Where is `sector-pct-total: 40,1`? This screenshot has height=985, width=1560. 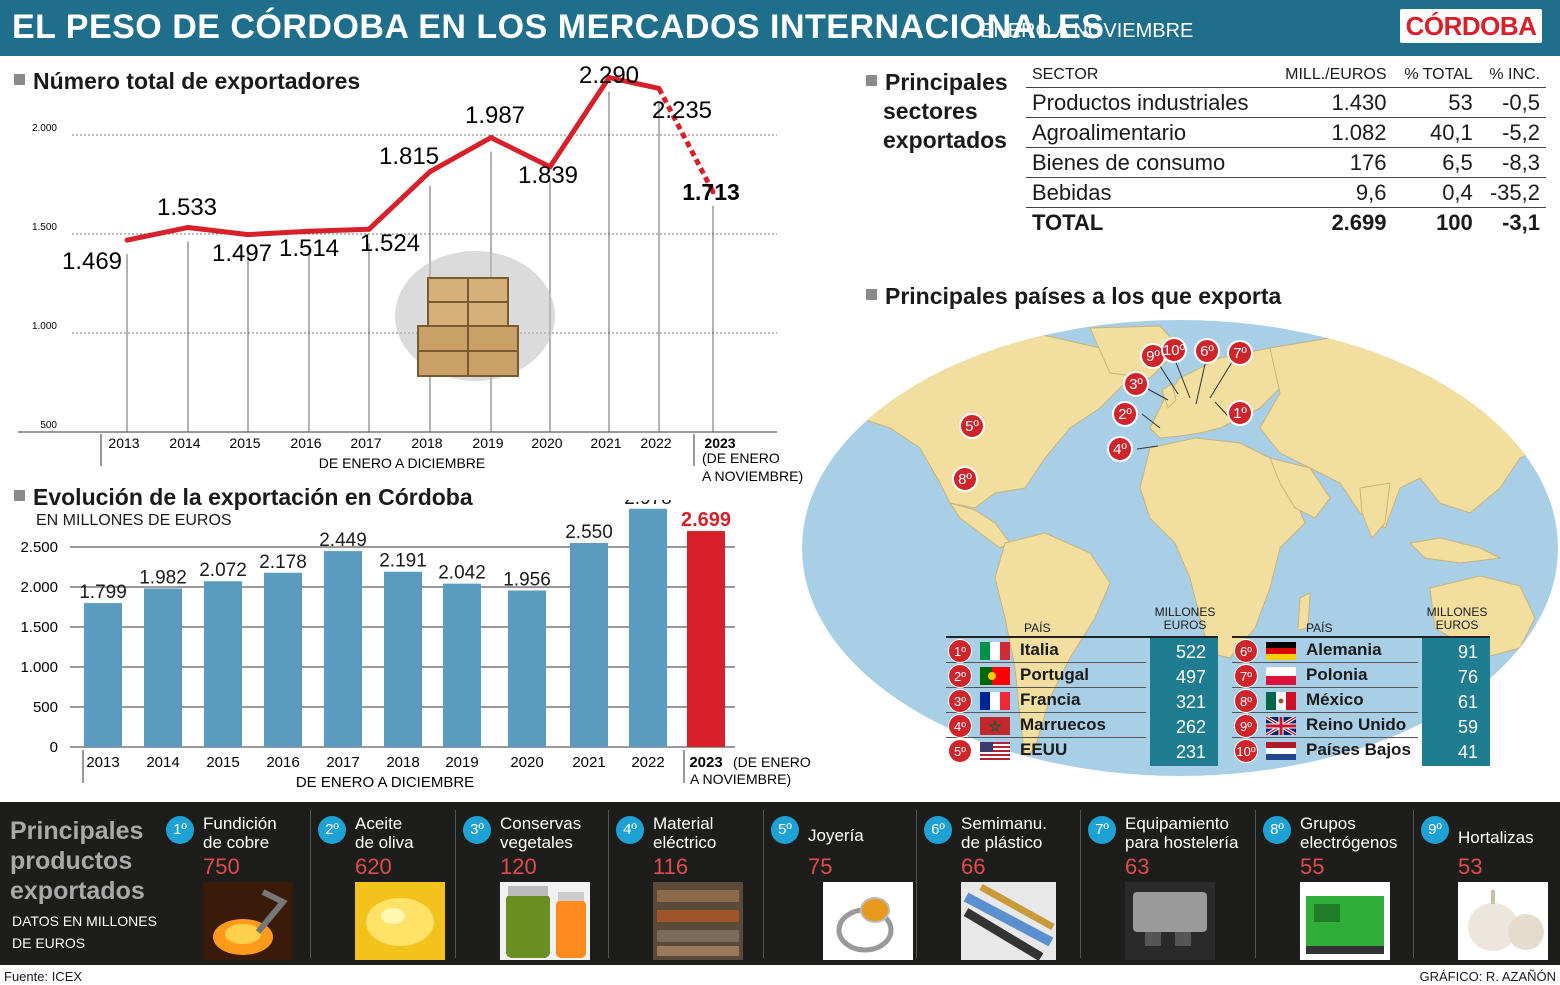
sector-pct-total: 40,1 is located at coordinates (1435, 132).